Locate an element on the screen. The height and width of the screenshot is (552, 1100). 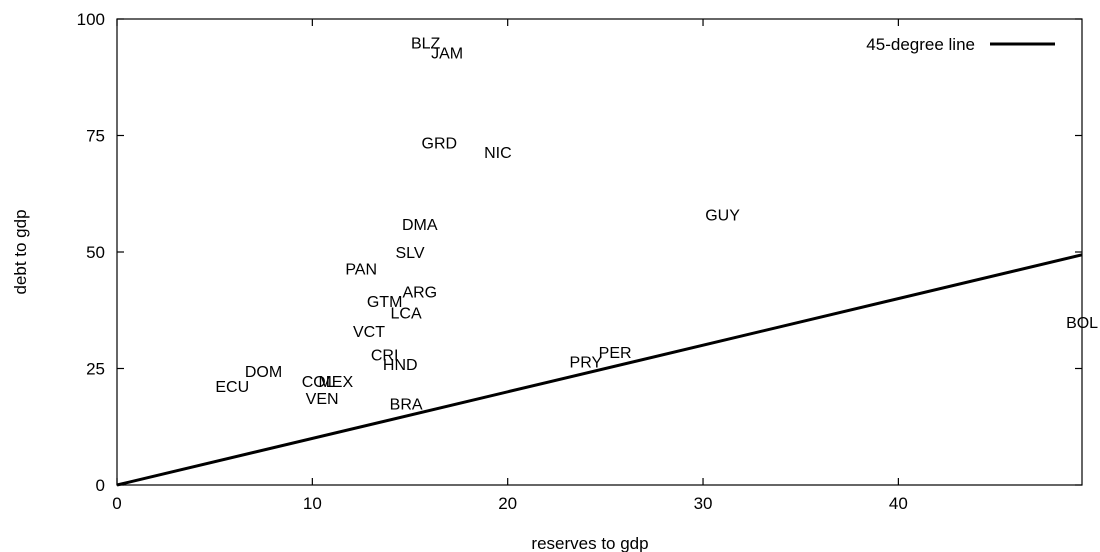
y-tick-label: 50 is located at coordinates (95, 252).